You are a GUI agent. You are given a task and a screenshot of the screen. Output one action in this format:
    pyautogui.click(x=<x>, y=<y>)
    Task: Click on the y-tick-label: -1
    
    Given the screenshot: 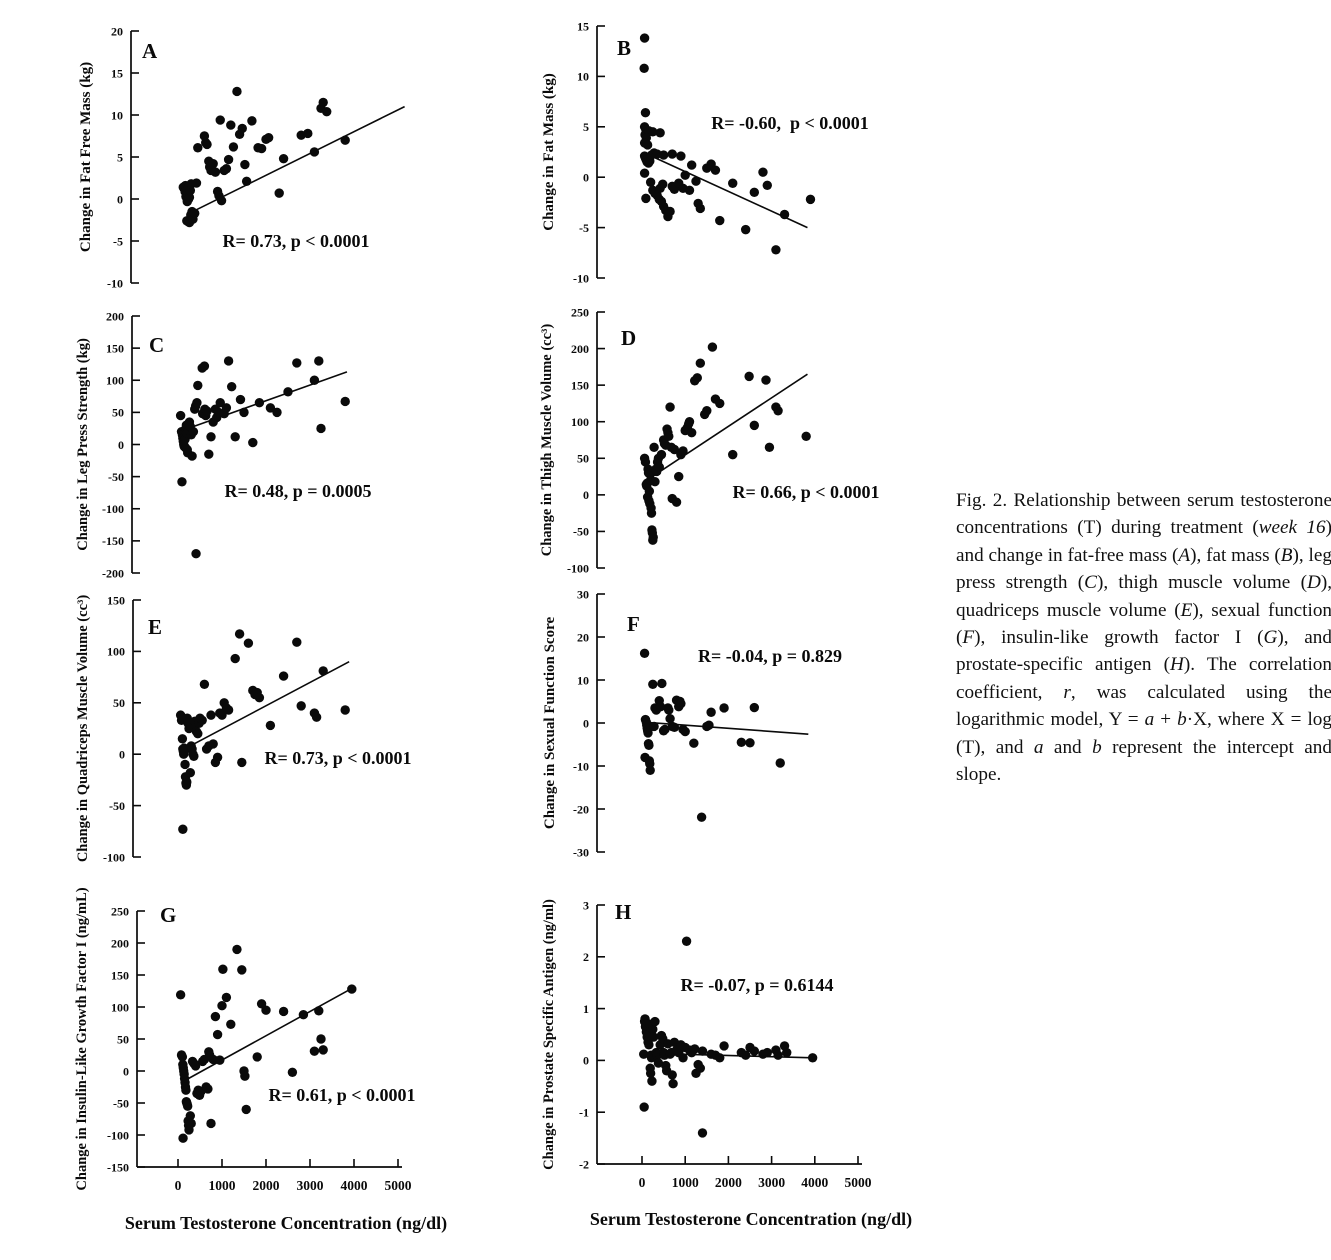 What is the action you would take?
    pyautogui.click(x=584, y=1113)
    